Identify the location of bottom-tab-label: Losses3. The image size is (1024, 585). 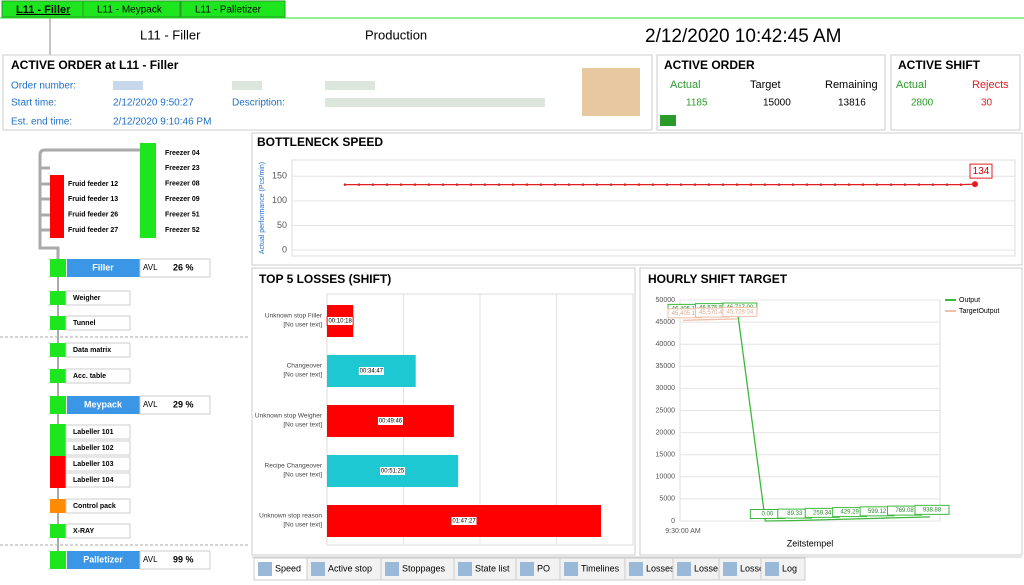
(757, 568).